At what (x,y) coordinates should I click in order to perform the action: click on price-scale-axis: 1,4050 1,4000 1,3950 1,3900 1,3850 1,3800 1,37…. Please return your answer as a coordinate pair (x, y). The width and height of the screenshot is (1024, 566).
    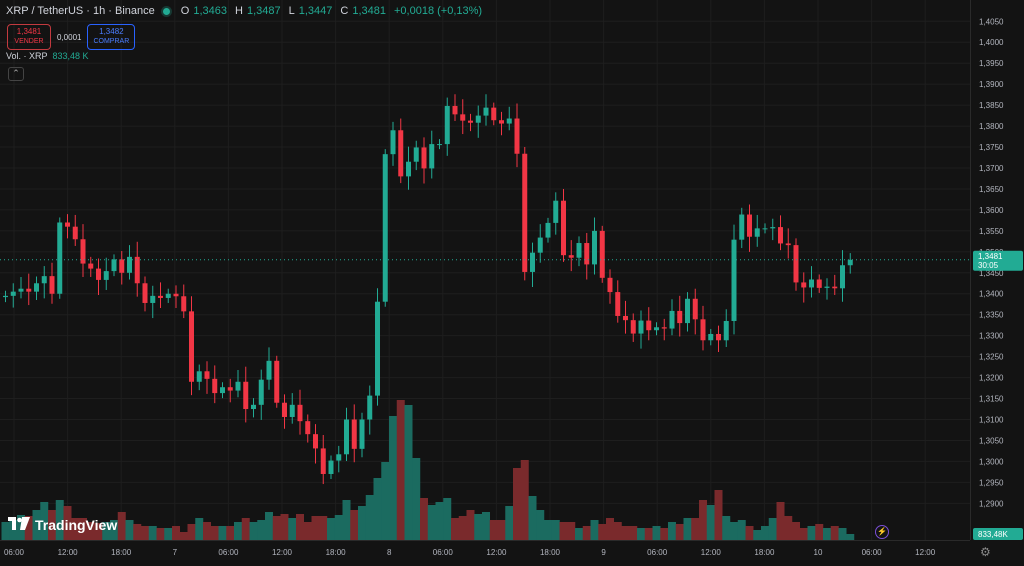
    Looking at the image, I should click on (997, 270).